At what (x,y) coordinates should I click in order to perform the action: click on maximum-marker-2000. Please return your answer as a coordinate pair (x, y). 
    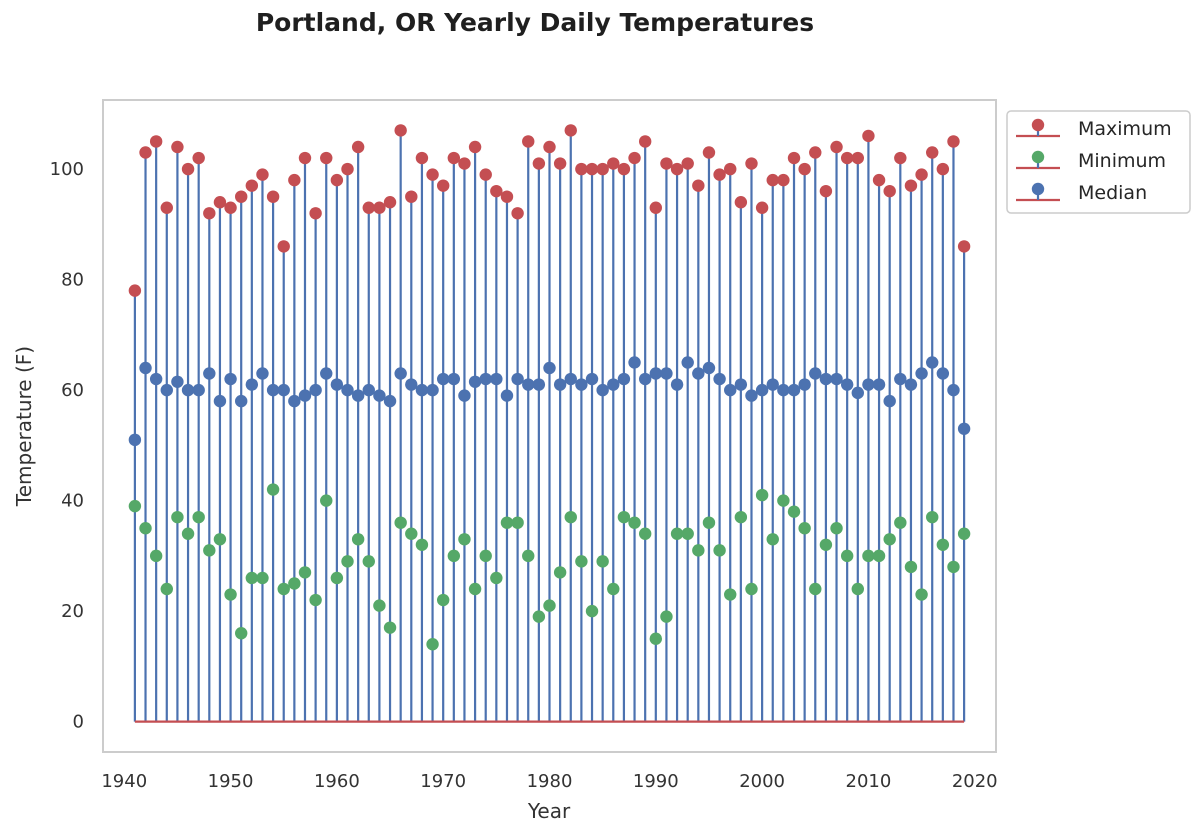
    Looking at the image, I should click on (762, 207).